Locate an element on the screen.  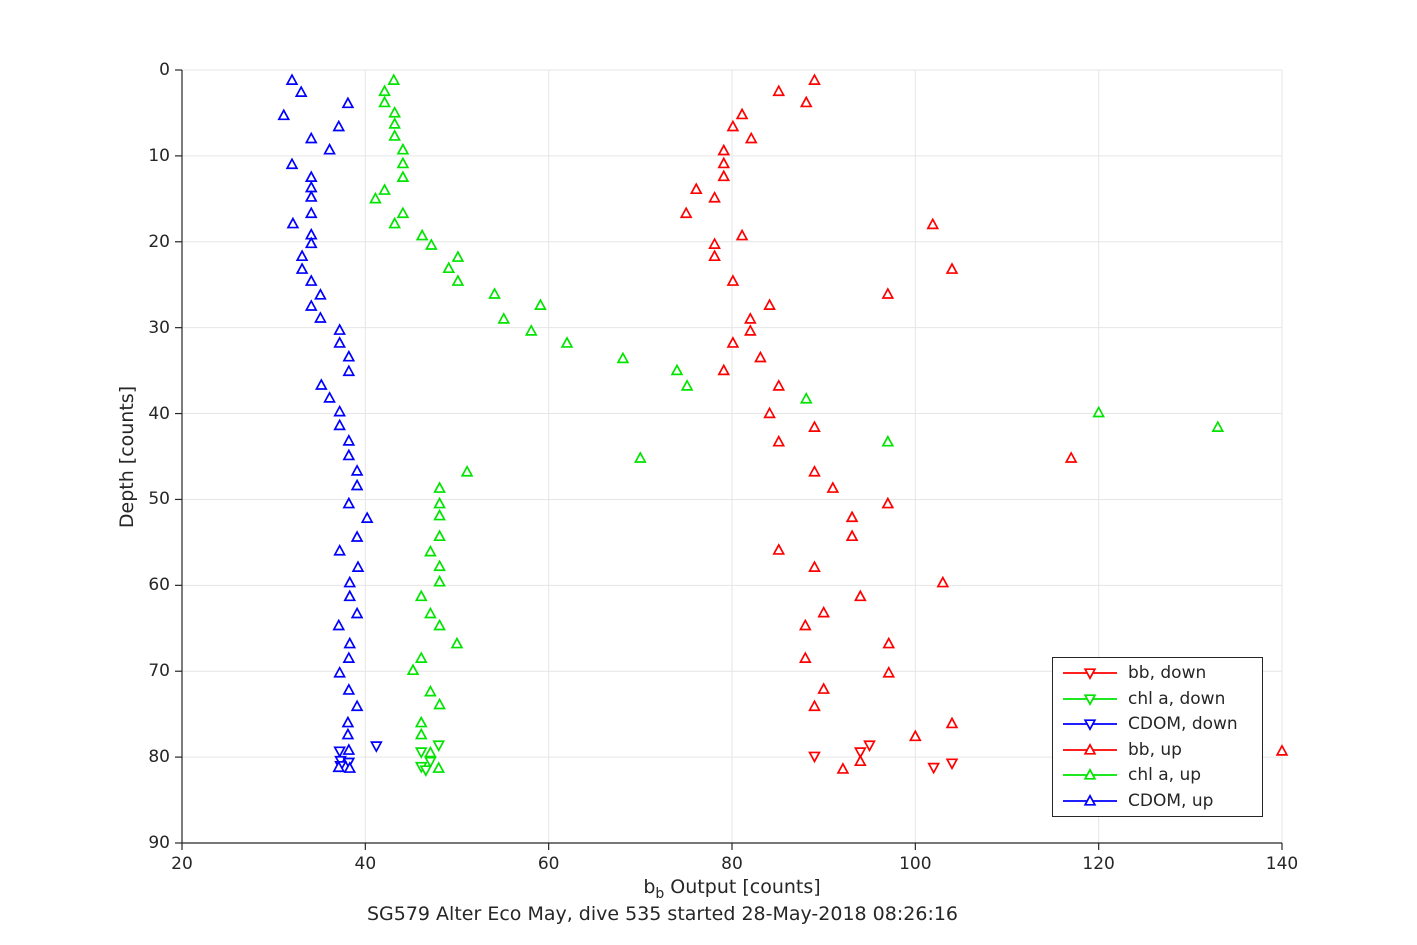
x-axis-label-base: b is located at coordinates (649, 887).